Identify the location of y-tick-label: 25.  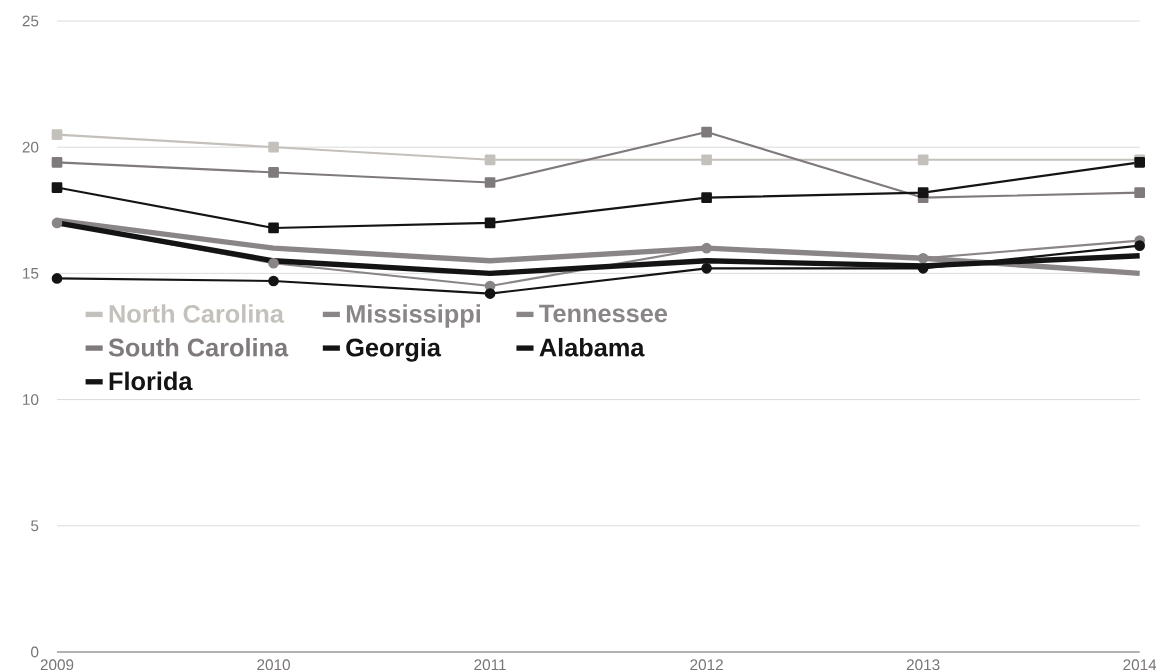
(30, 21).